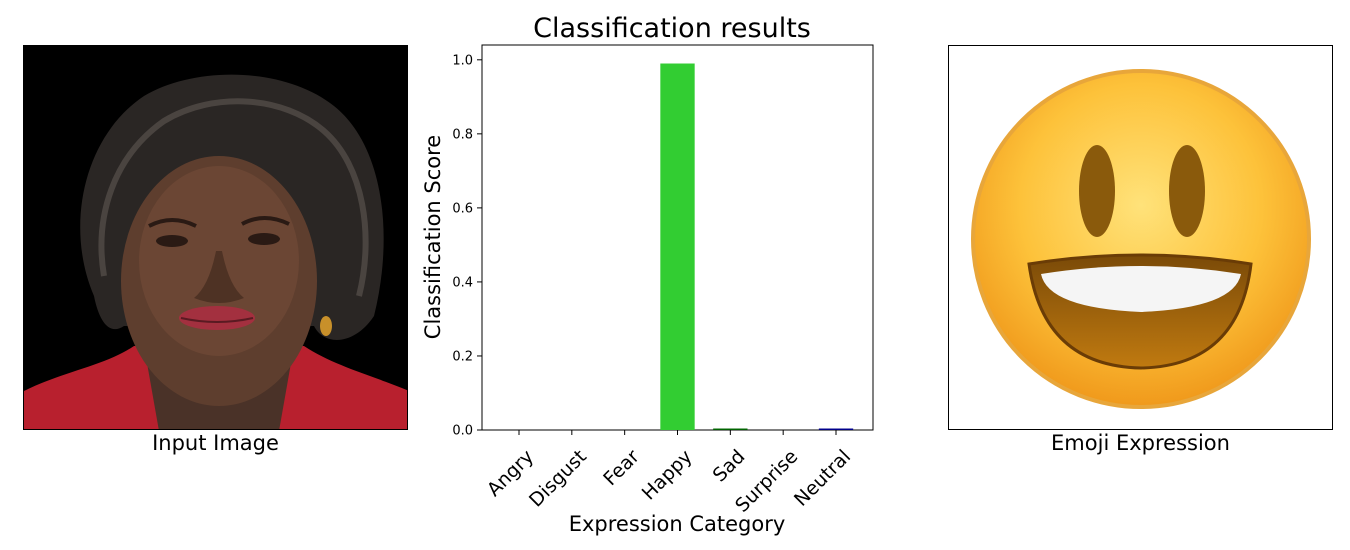  What do you see at coordinates (462, 356) in the screenshot?
I see `y-tick-label: 0.2` at bounding box center [462, 356].